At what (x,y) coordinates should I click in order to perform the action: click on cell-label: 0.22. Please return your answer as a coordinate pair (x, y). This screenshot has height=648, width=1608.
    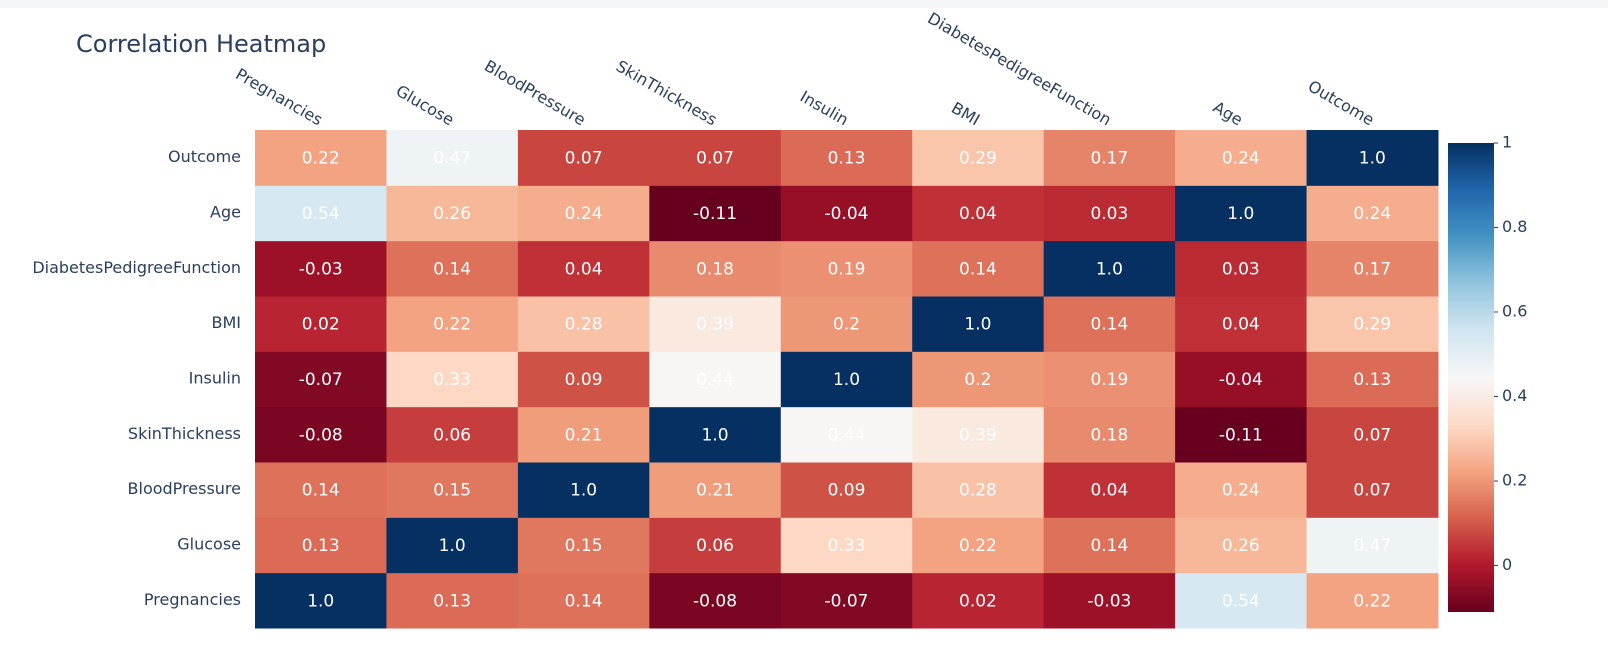
    Looking at the image, I should click on (452, 325).